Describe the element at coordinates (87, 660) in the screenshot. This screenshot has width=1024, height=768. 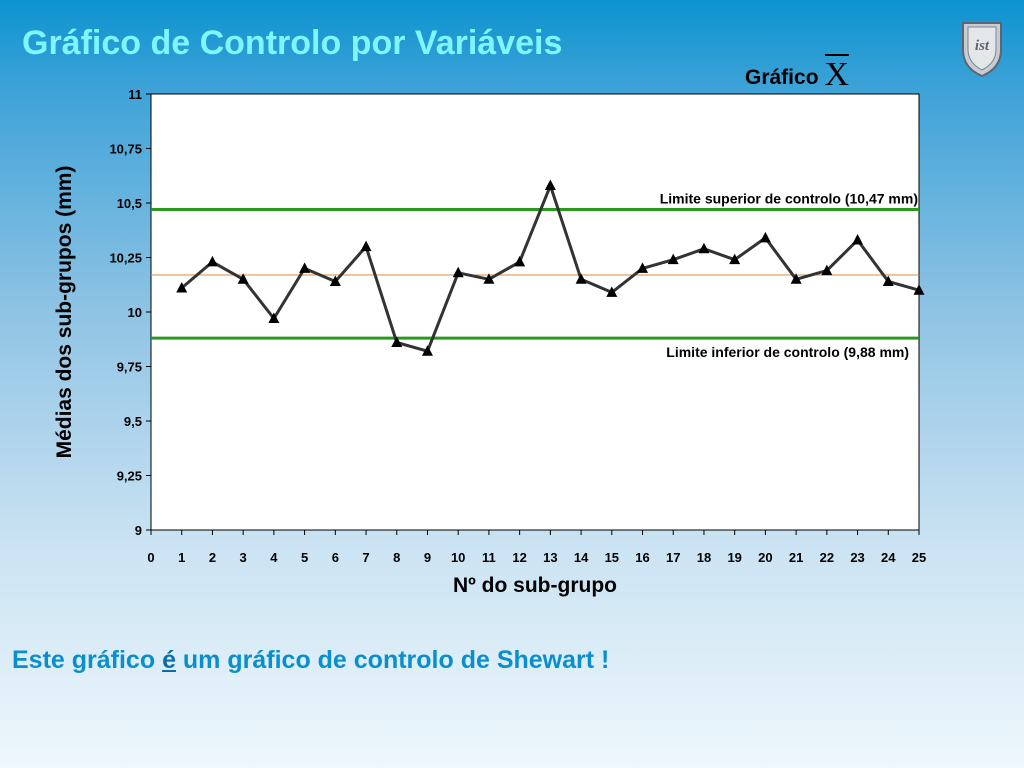
I see `footer-text-start: Este gráfico` at that location.